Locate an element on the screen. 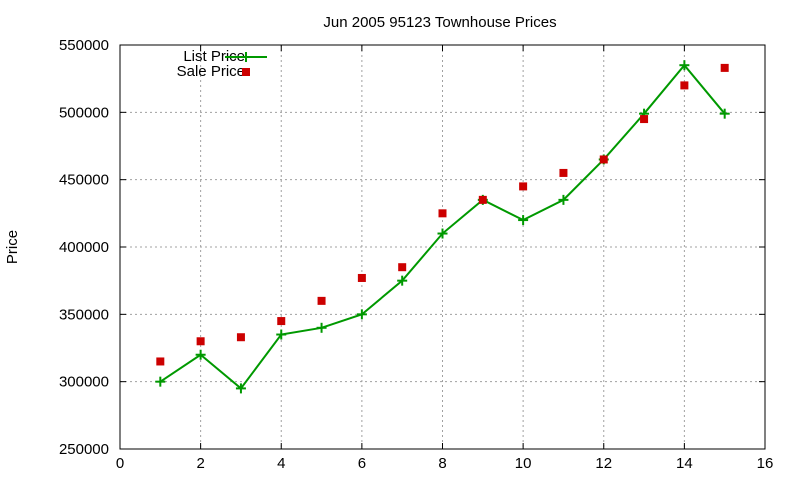 The image size is (800, 480). chart-title: Jun 2005 95123 Townhouse Prices is located at coordinates (439, 22).